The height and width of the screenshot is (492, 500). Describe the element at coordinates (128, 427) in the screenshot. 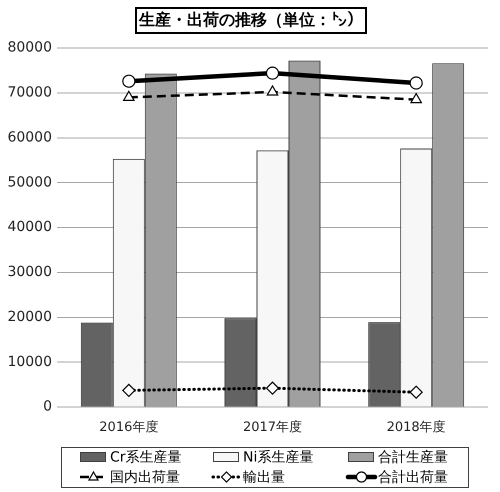

I see `x-tick-label: 2016年度` at that location.